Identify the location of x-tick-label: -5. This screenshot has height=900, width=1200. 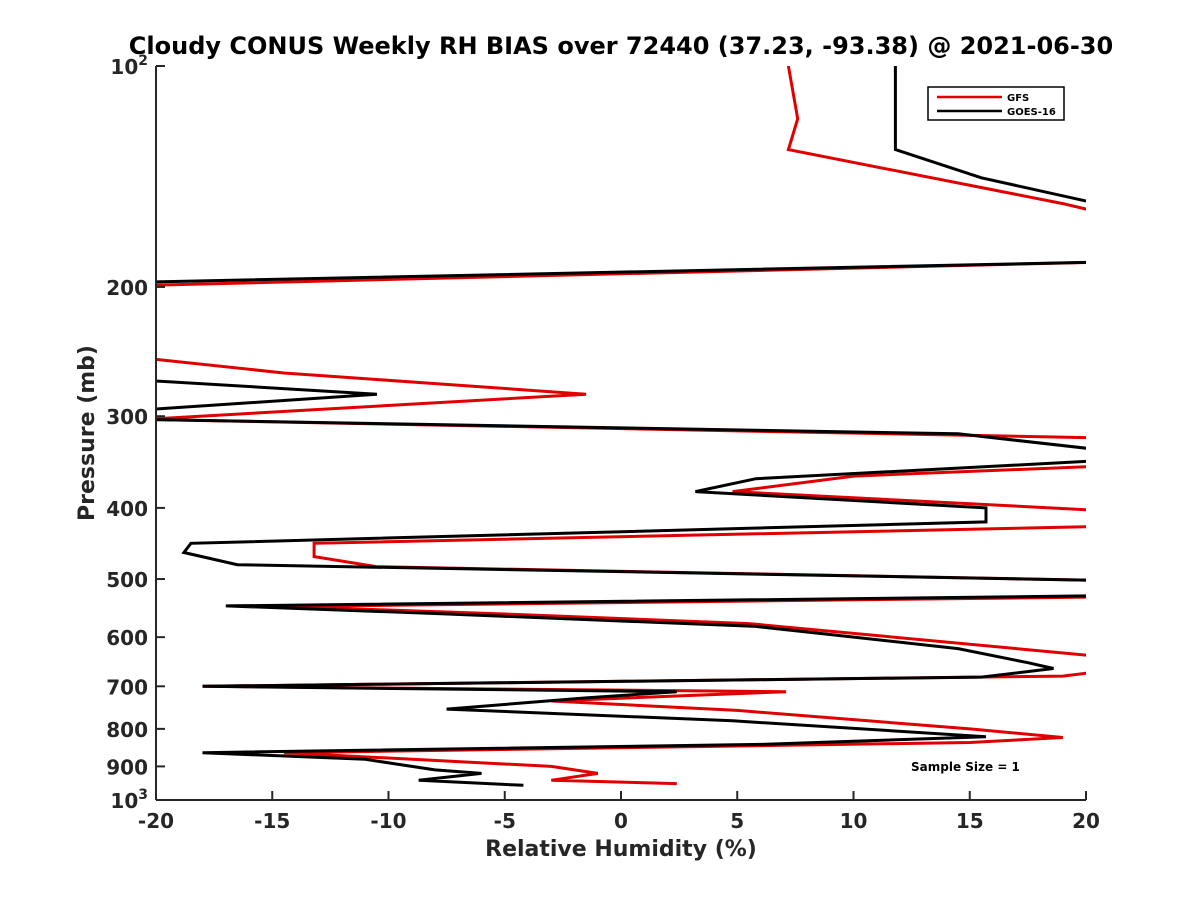
(505, 821).